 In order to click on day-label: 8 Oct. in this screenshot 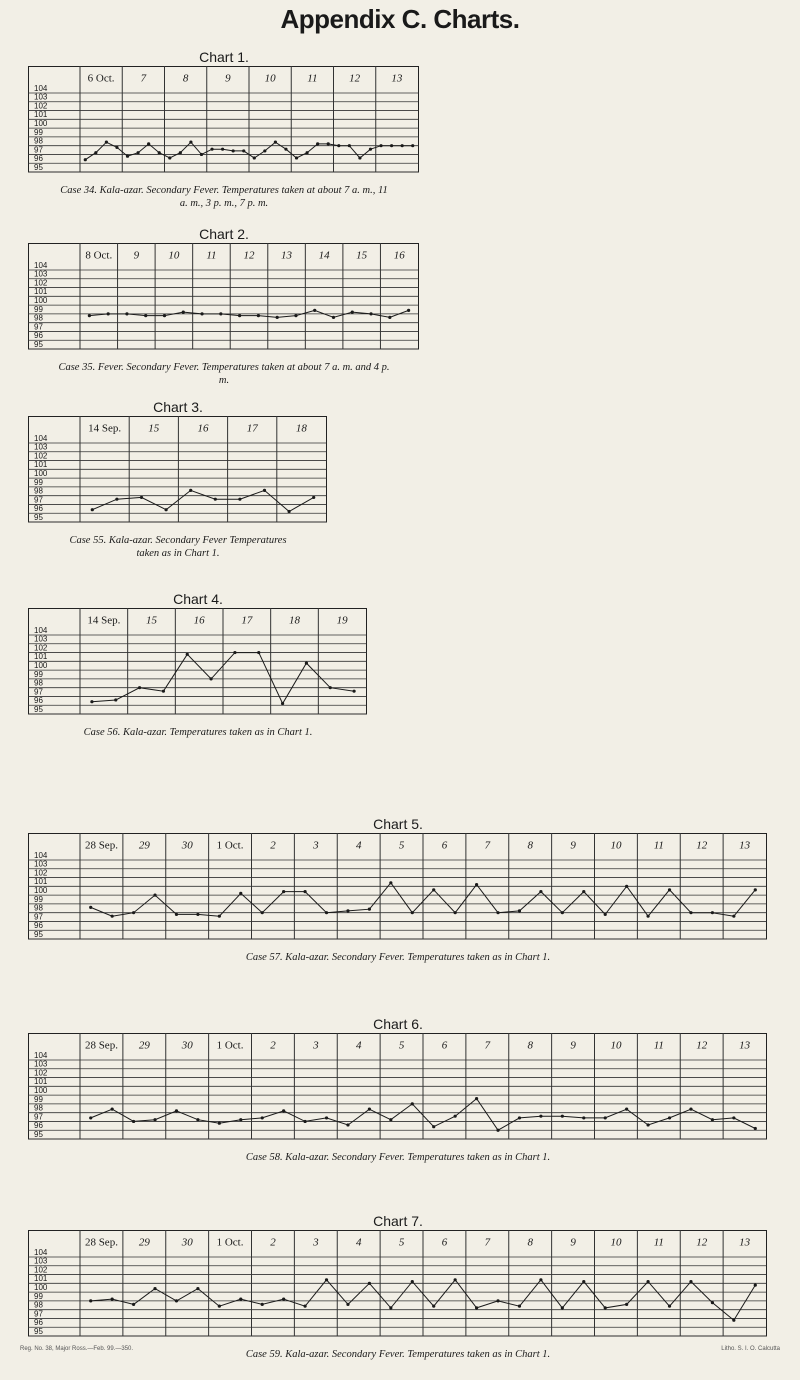, I will do `click(98, 256)`.